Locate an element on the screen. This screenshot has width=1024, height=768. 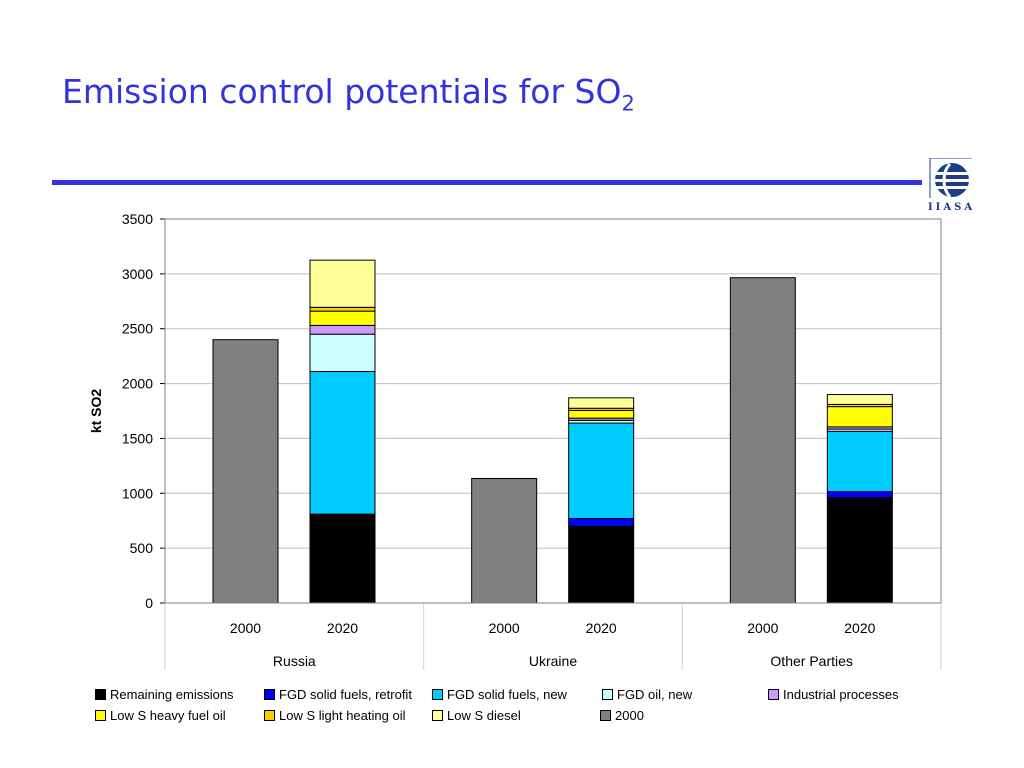
title-underline-rule is located at coordinates (487, 182).